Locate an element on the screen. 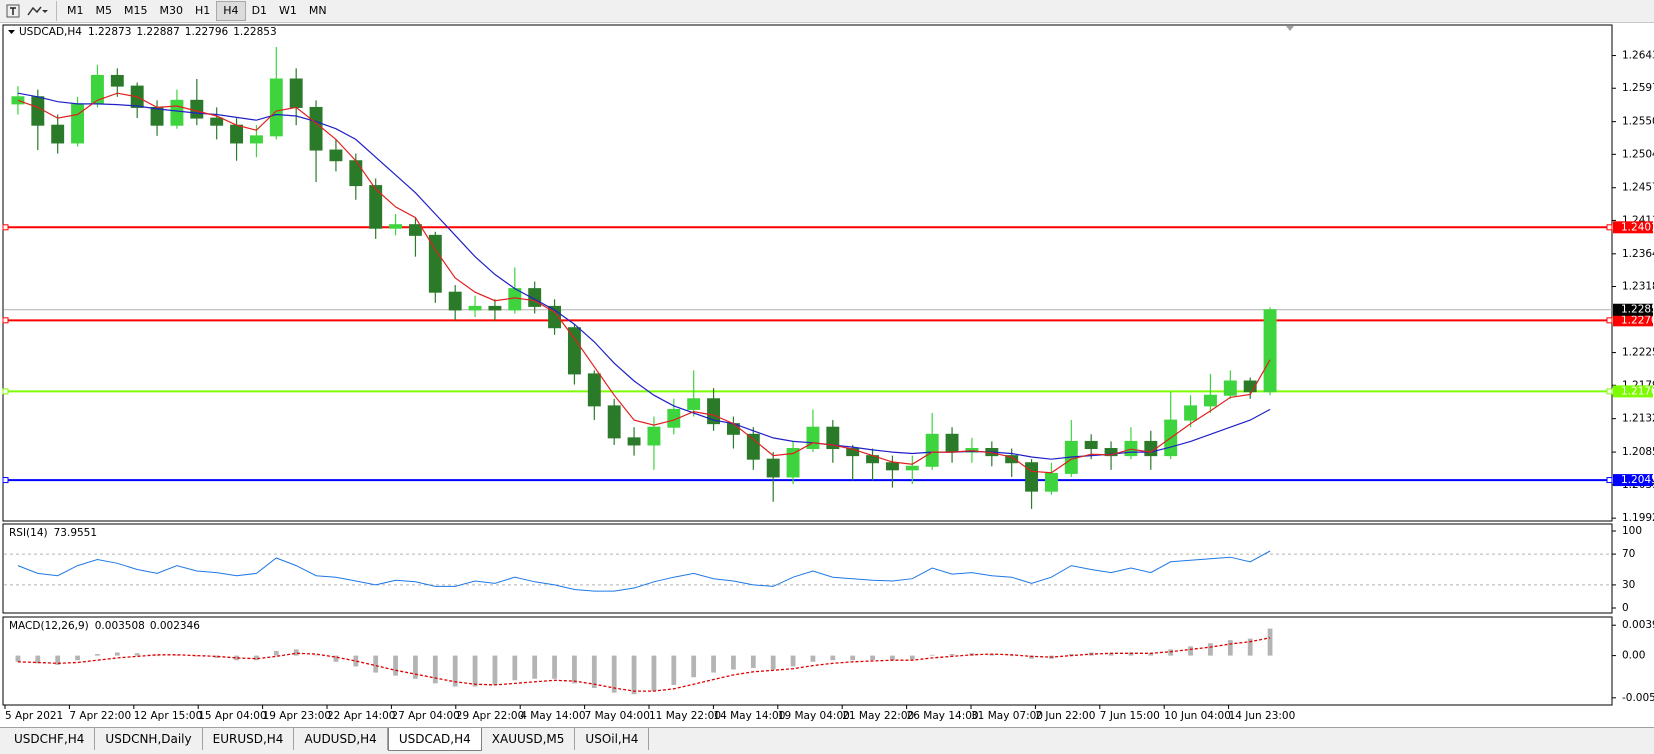 The width and height of the screenshot is (1654, 754). y-tick-label: 0 is located at coordinates (1625, 608).